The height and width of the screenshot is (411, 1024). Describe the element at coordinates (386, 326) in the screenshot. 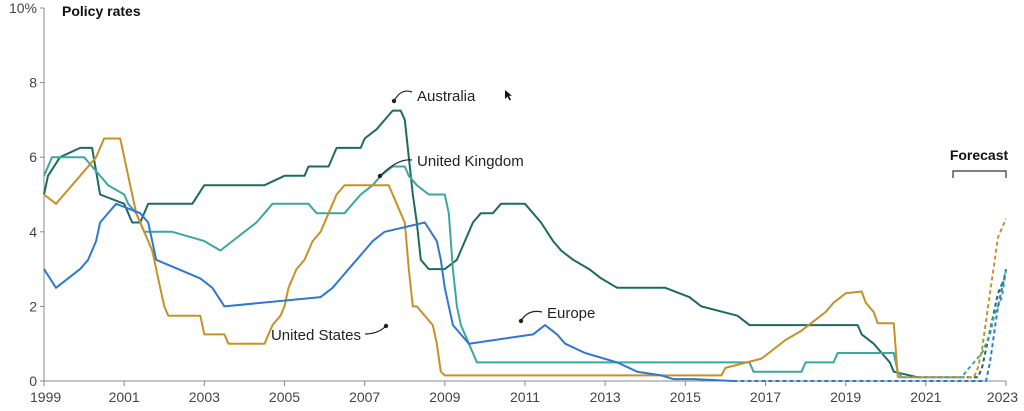

I see `label-arrowhead-united-states` at that location.